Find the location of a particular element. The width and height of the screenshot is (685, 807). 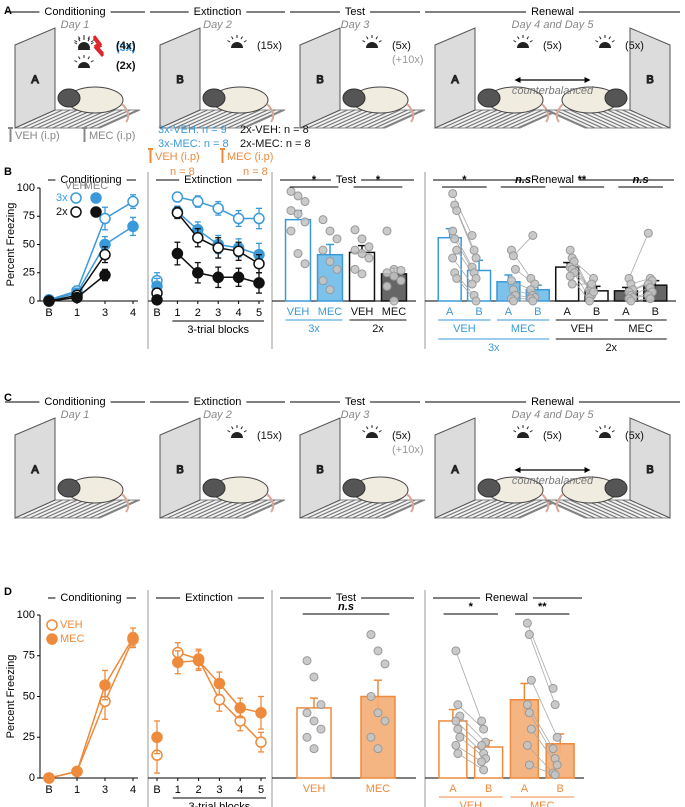

bar is located at coordinates (524, 739).